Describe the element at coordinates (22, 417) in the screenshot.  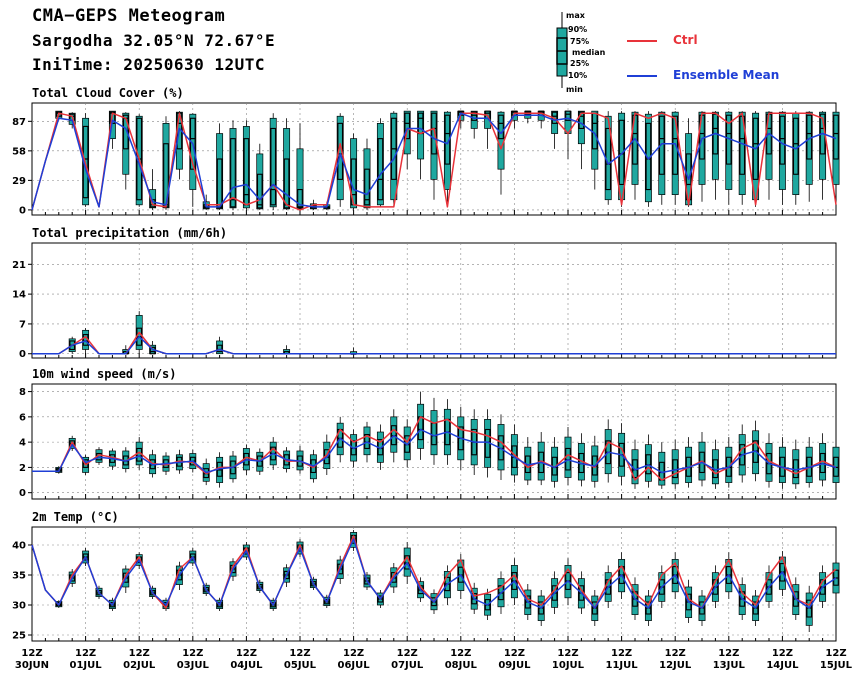
I see `y-tick-label: 6` at that location.